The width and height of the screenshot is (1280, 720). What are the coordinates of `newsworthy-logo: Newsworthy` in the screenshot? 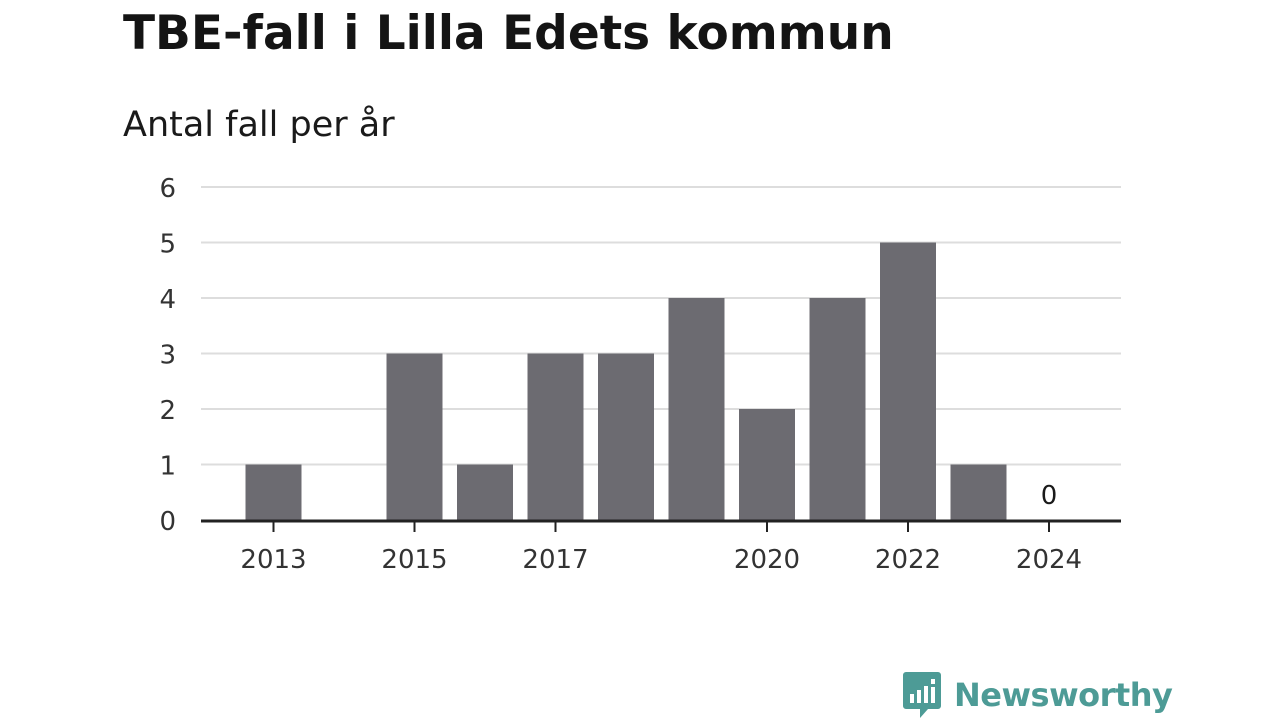 It's located at (1037, 695).